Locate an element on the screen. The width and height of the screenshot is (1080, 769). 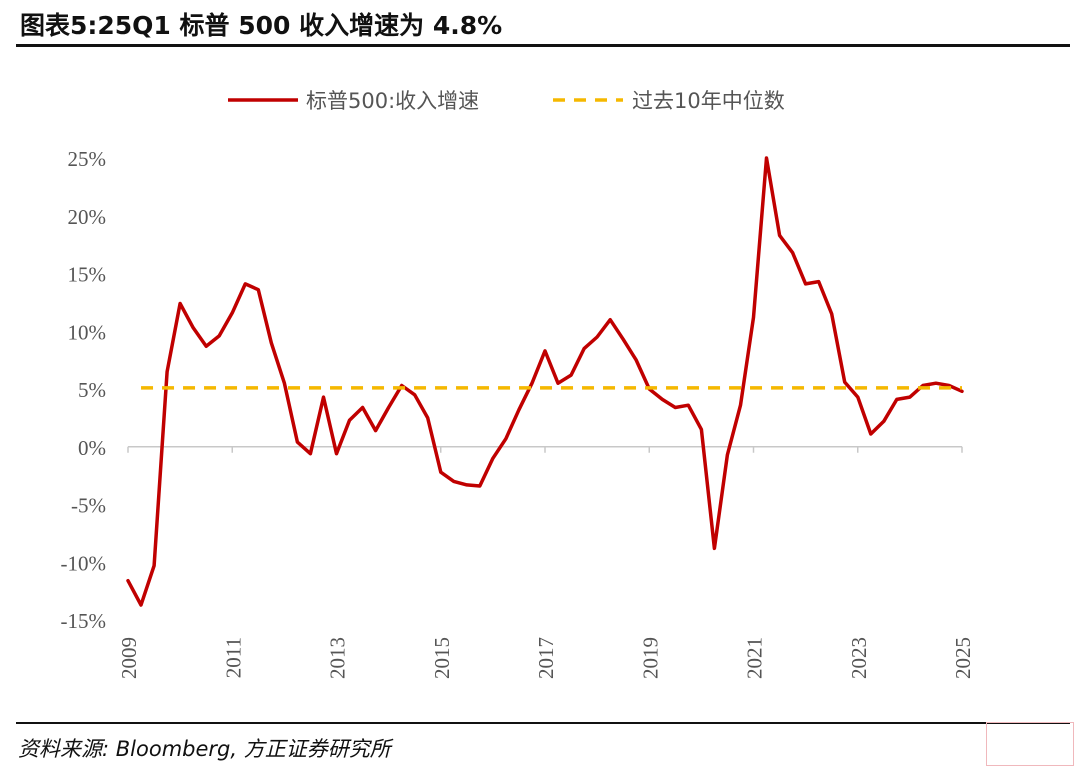
x-tick-label: 2013 is located at coordinates (338, 658).